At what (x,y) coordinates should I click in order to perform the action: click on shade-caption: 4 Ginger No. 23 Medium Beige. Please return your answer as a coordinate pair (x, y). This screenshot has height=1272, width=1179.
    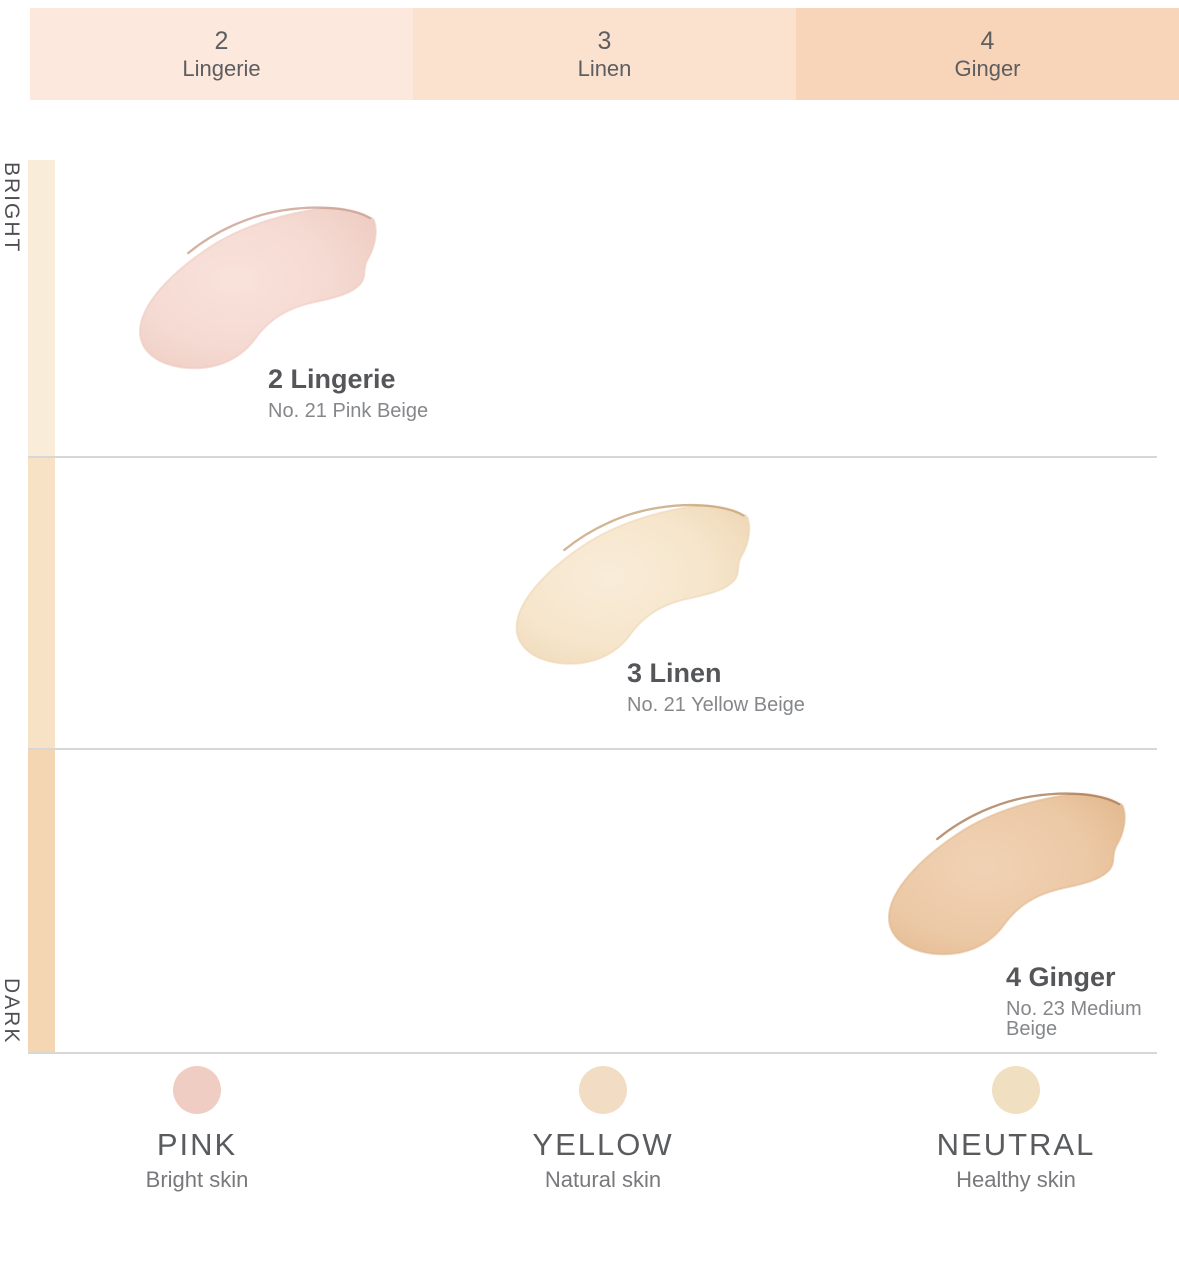
    Looking at the image, I should click on (1092, 1001).